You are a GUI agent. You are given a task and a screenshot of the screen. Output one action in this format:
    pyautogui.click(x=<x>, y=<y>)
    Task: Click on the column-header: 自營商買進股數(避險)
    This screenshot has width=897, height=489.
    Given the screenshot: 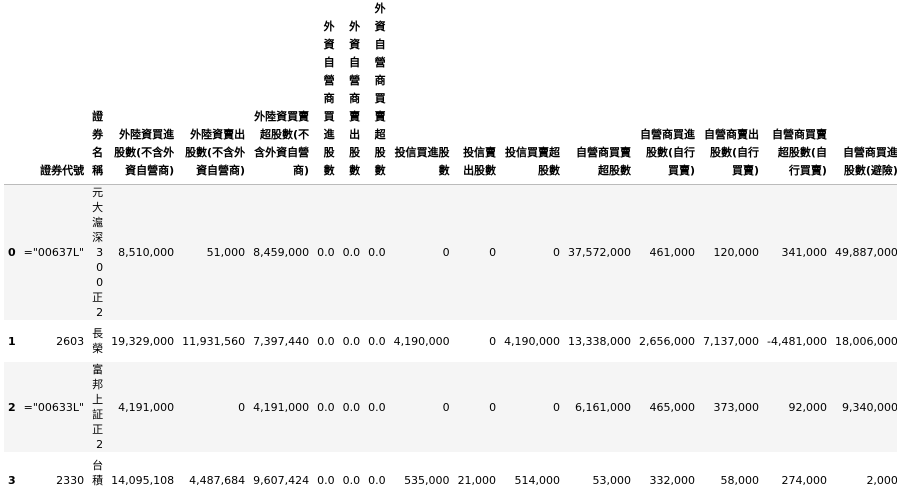 What is the action you would take?
    pyautogui.click(x=869, y=161)
    